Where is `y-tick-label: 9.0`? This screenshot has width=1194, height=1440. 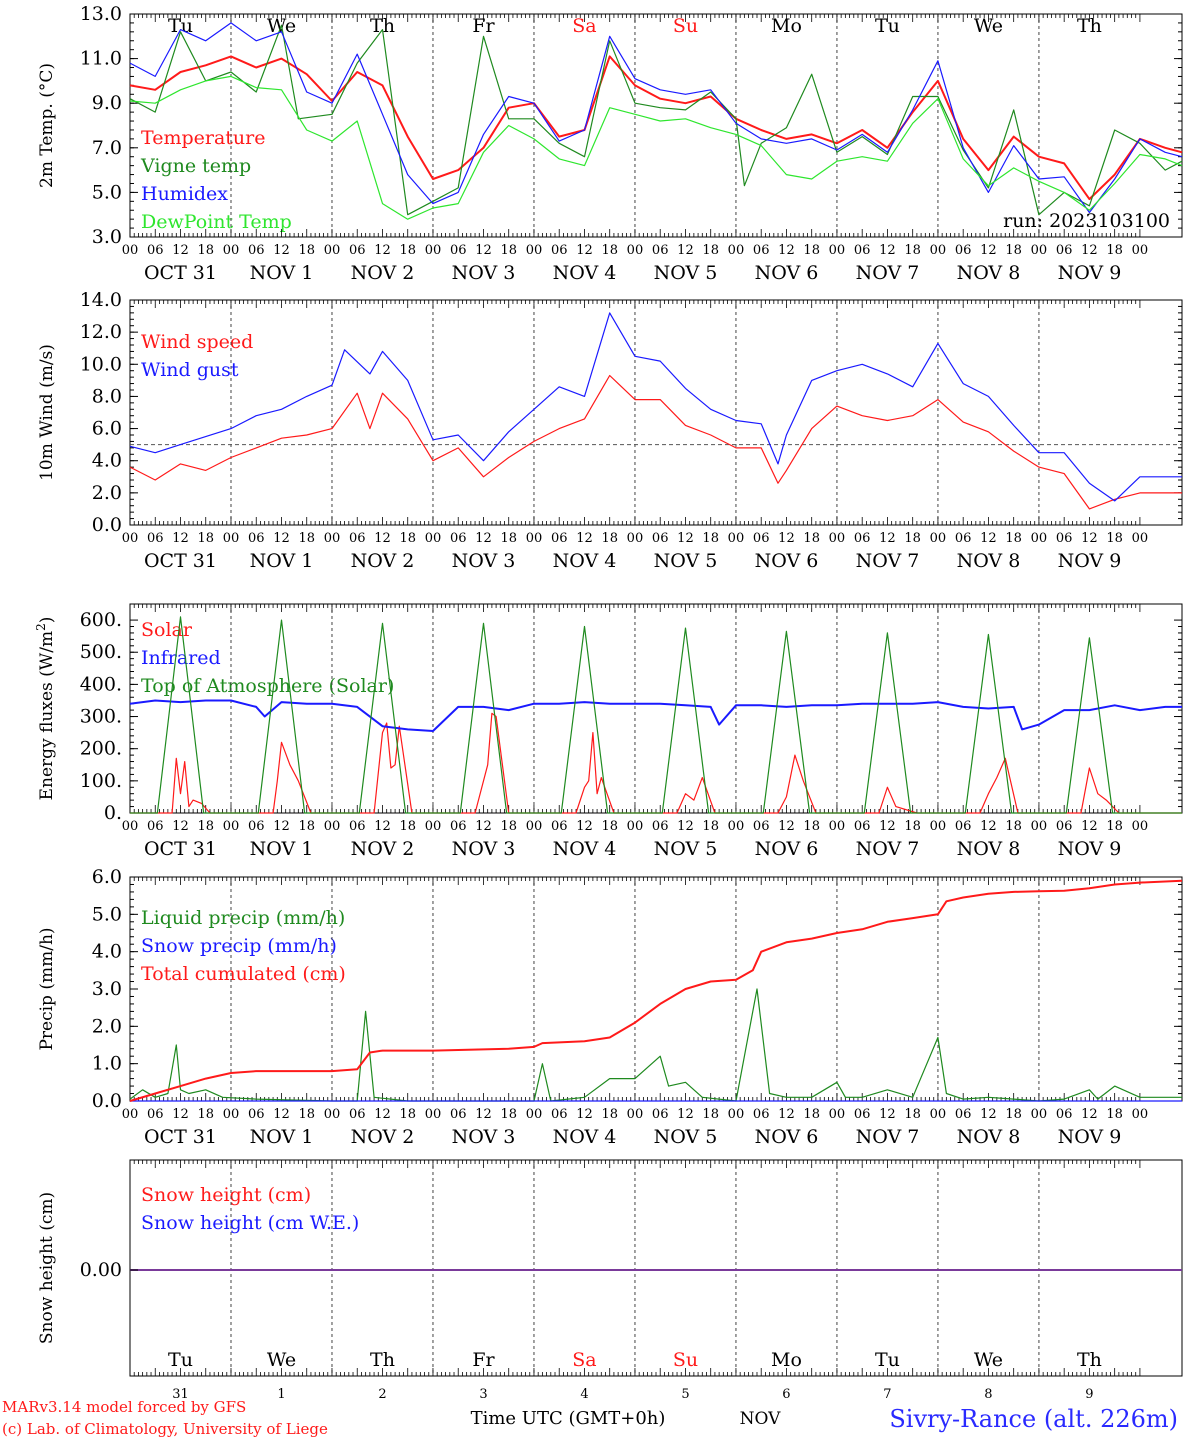
y-tick-label: 9.0 is located at coordinates (107, 103).